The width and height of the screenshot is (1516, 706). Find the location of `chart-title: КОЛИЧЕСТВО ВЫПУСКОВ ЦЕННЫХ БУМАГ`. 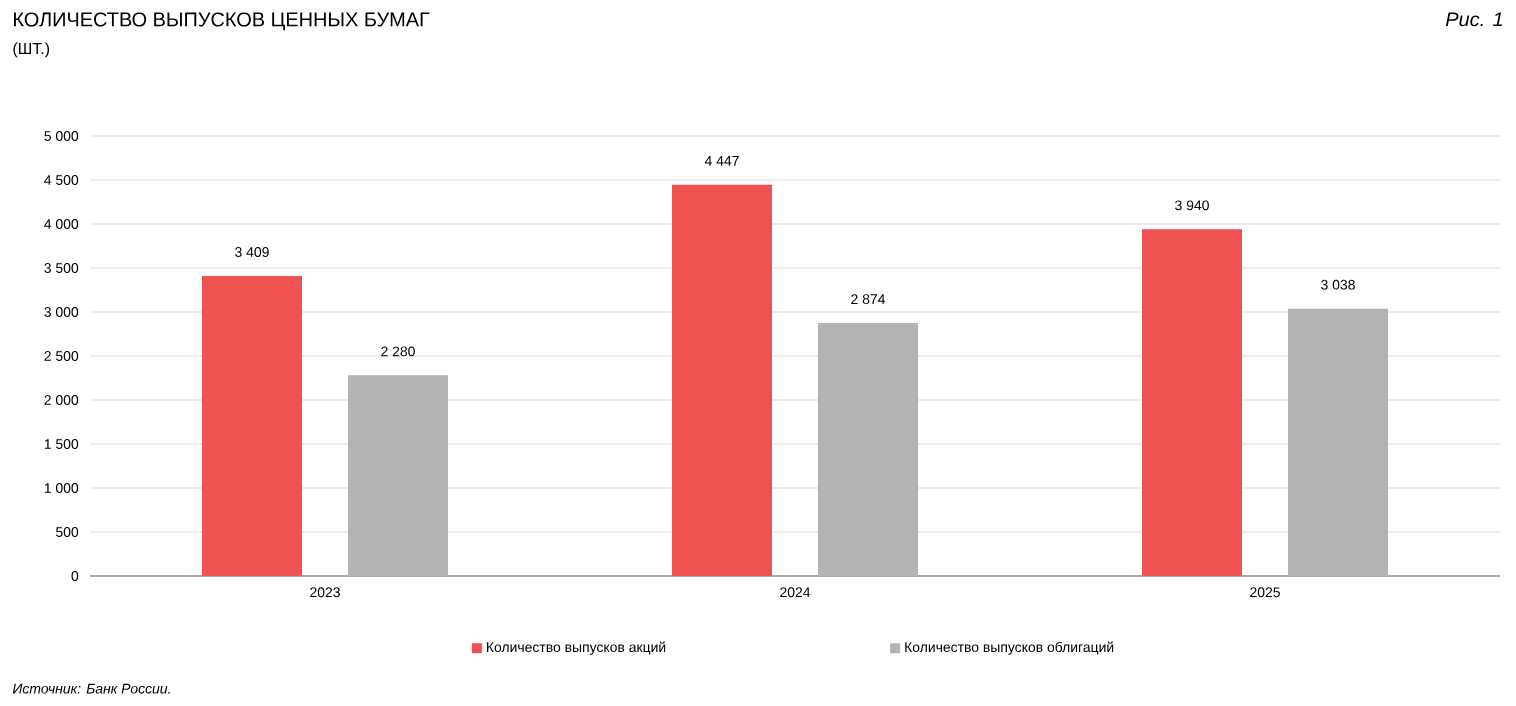

chart-title: КОЛИЧЕСТВО ВЫПУСКОВ ЦЕННЫХ БУМАГ is located at coordinates (222, 21).